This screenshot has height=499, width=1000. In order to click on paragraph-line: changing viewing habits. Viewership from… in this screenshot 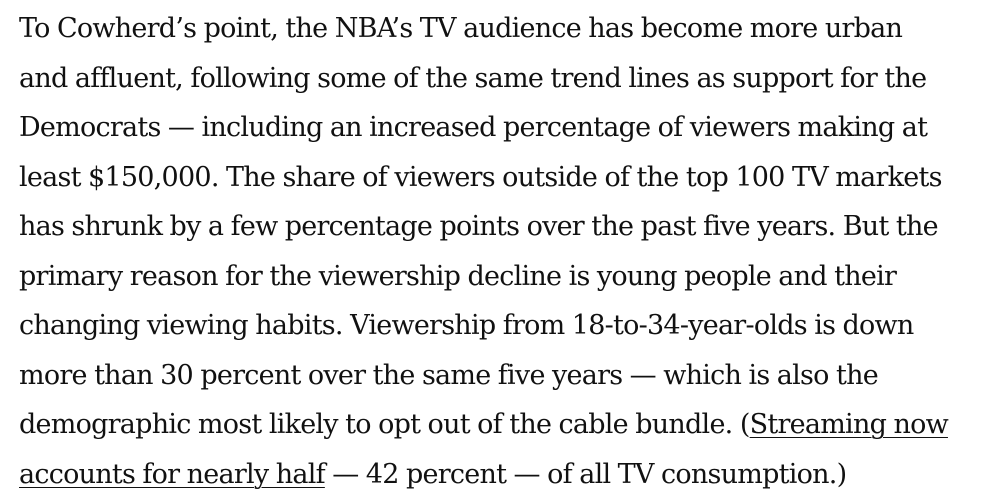, I will do `click(507, 326)`.